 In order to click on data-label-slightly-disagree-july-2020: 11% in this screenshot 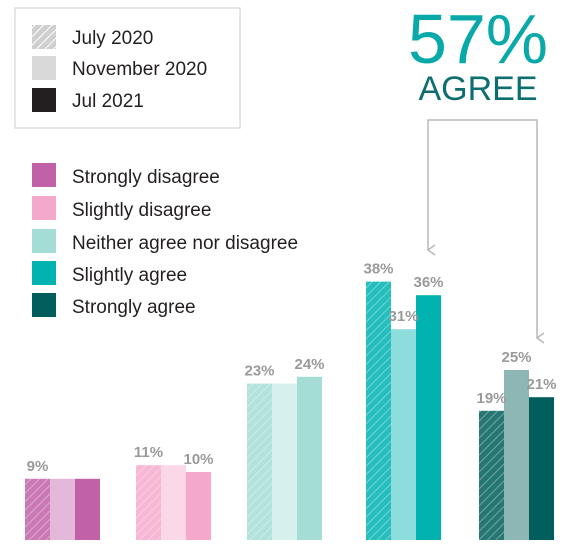, I will do `click(148, 452)`.